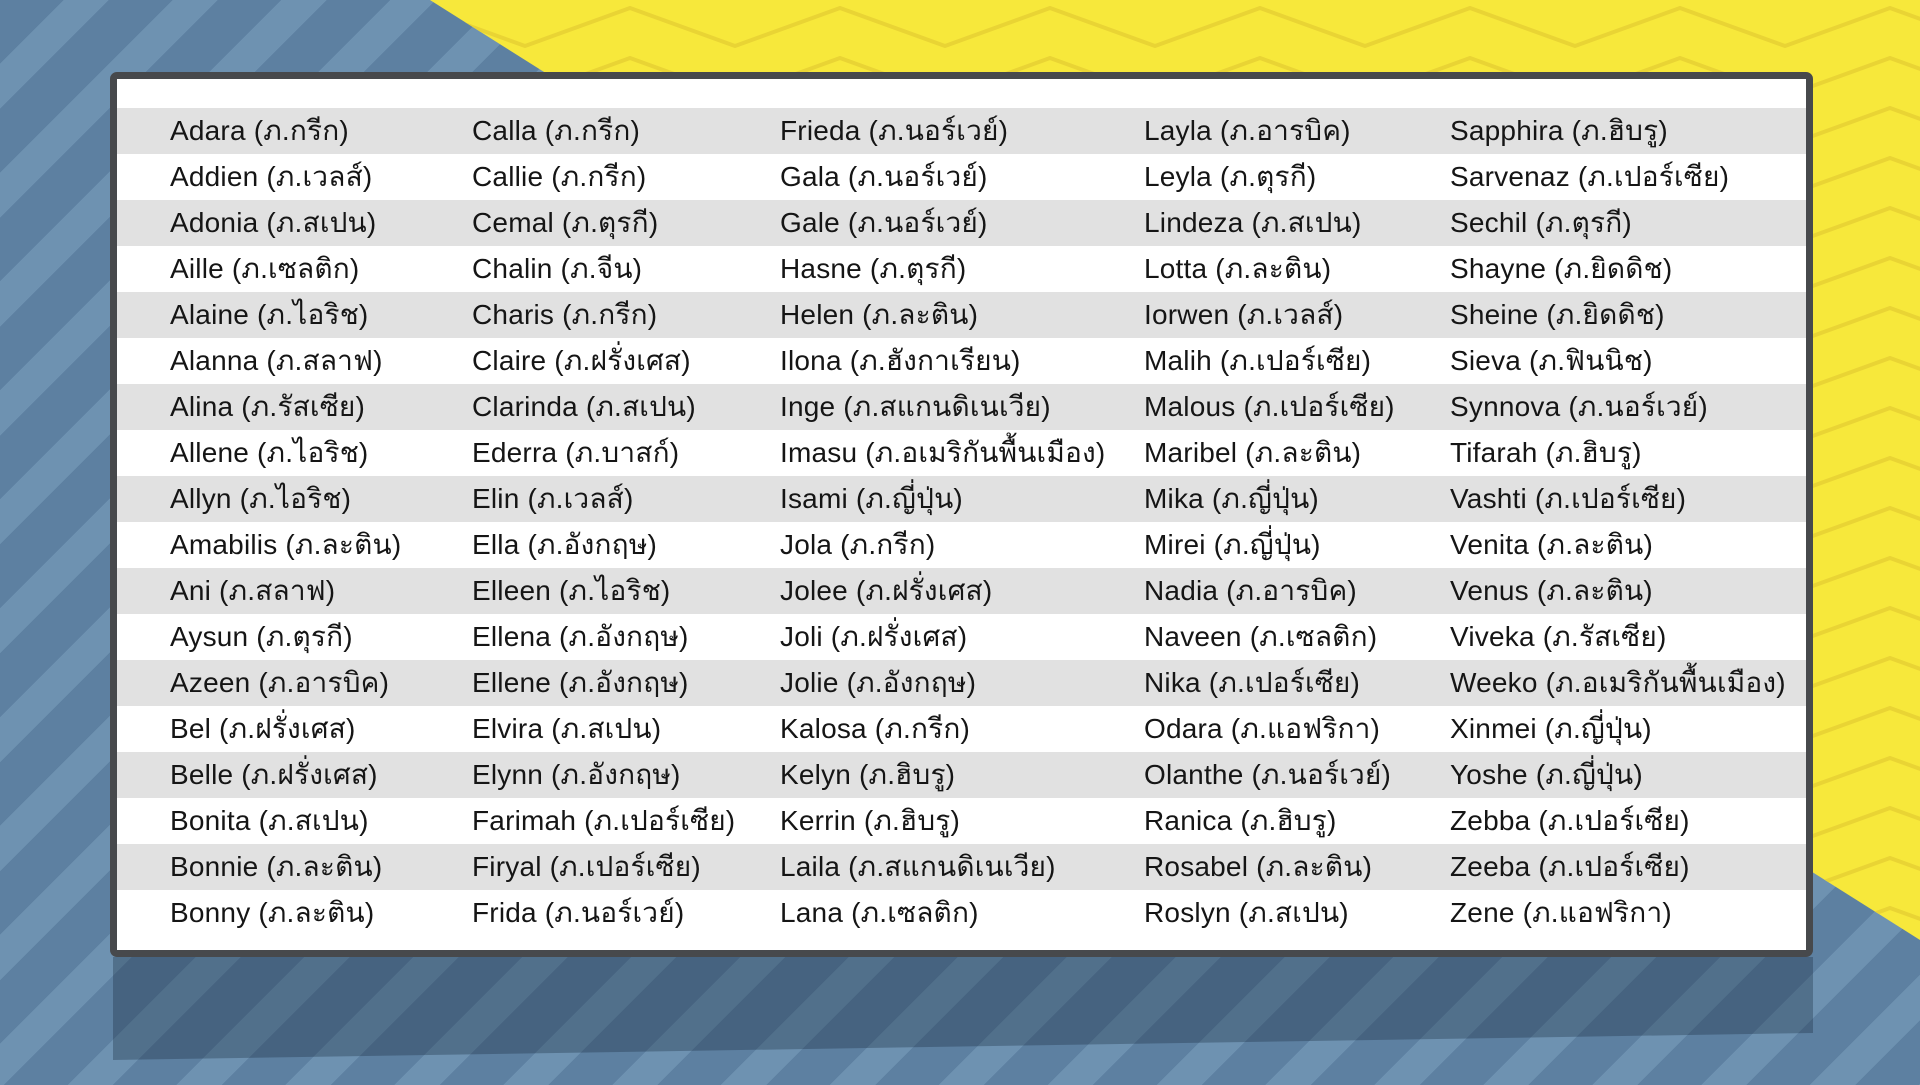  I want to click on table-cell: Lindeza (ภ.สเปน), so click(1253, 222).